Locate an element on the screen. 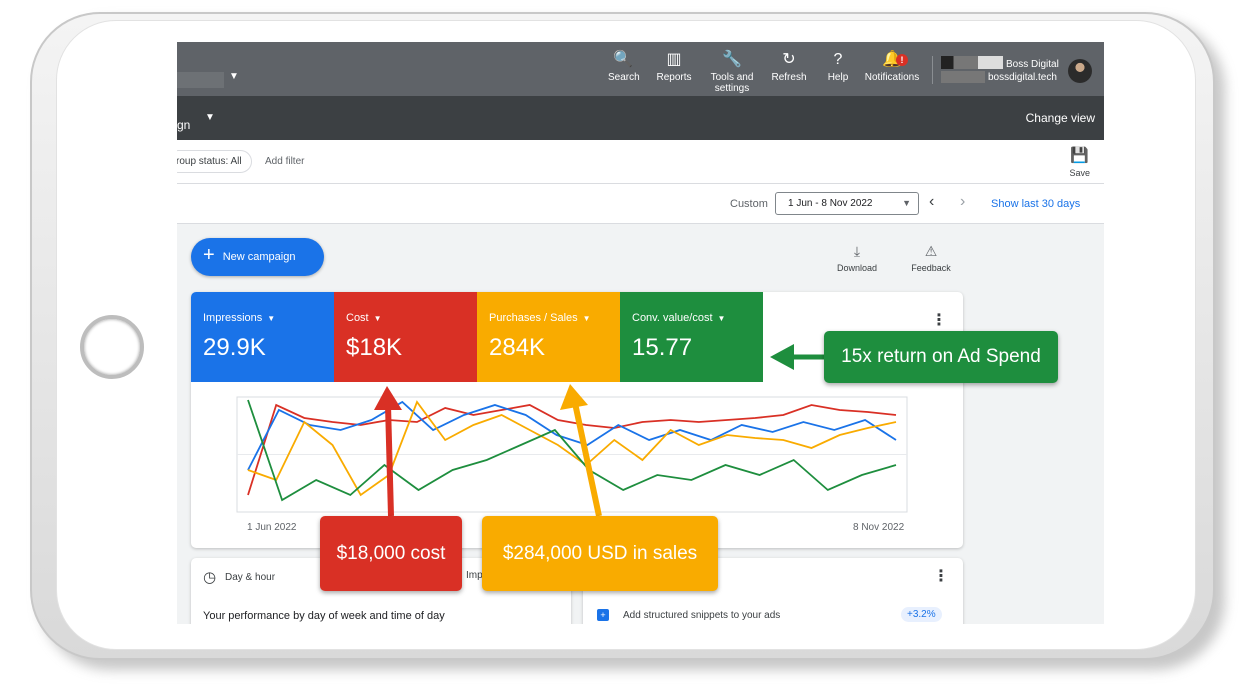 Image resolution: width=1239 pixels, height=690 pixels. ad-group-status-filter-chip: roup status: All is located at coordinates (214, 161).